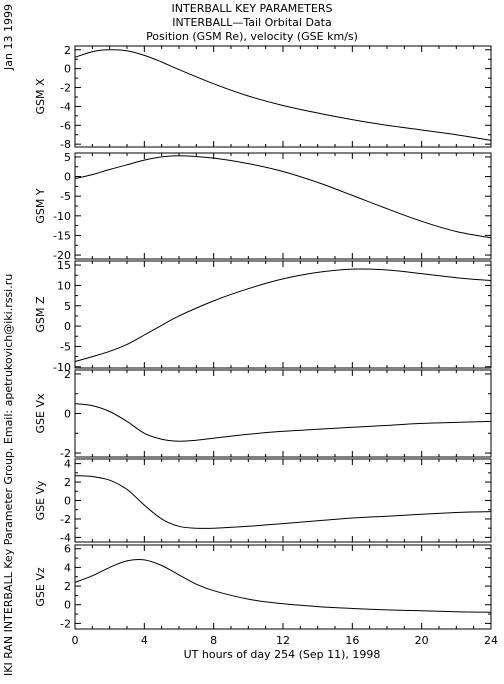 This screenshot has height=684, width=504. I want to click on x-tick-label: 0, so click(75, 640).